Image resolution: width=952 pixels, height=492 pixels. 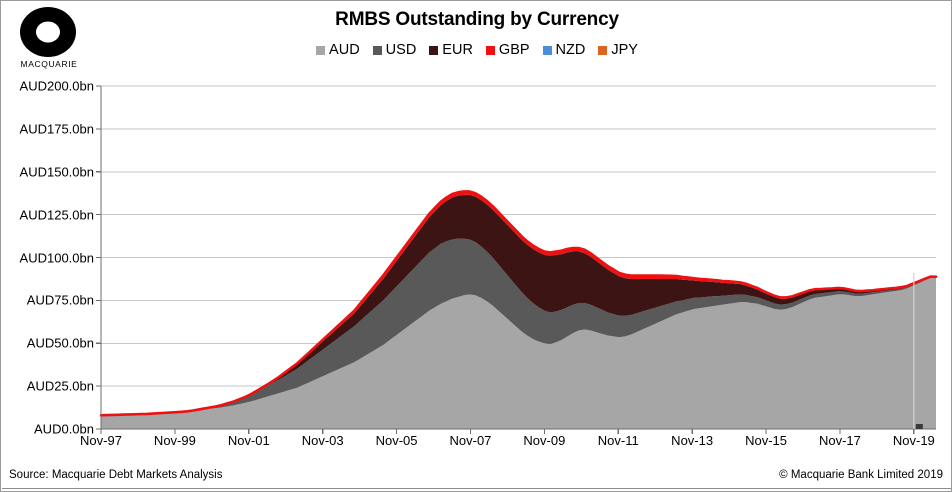 I want to click on legend-item-eur: EUR, so click(x=451, y=50).